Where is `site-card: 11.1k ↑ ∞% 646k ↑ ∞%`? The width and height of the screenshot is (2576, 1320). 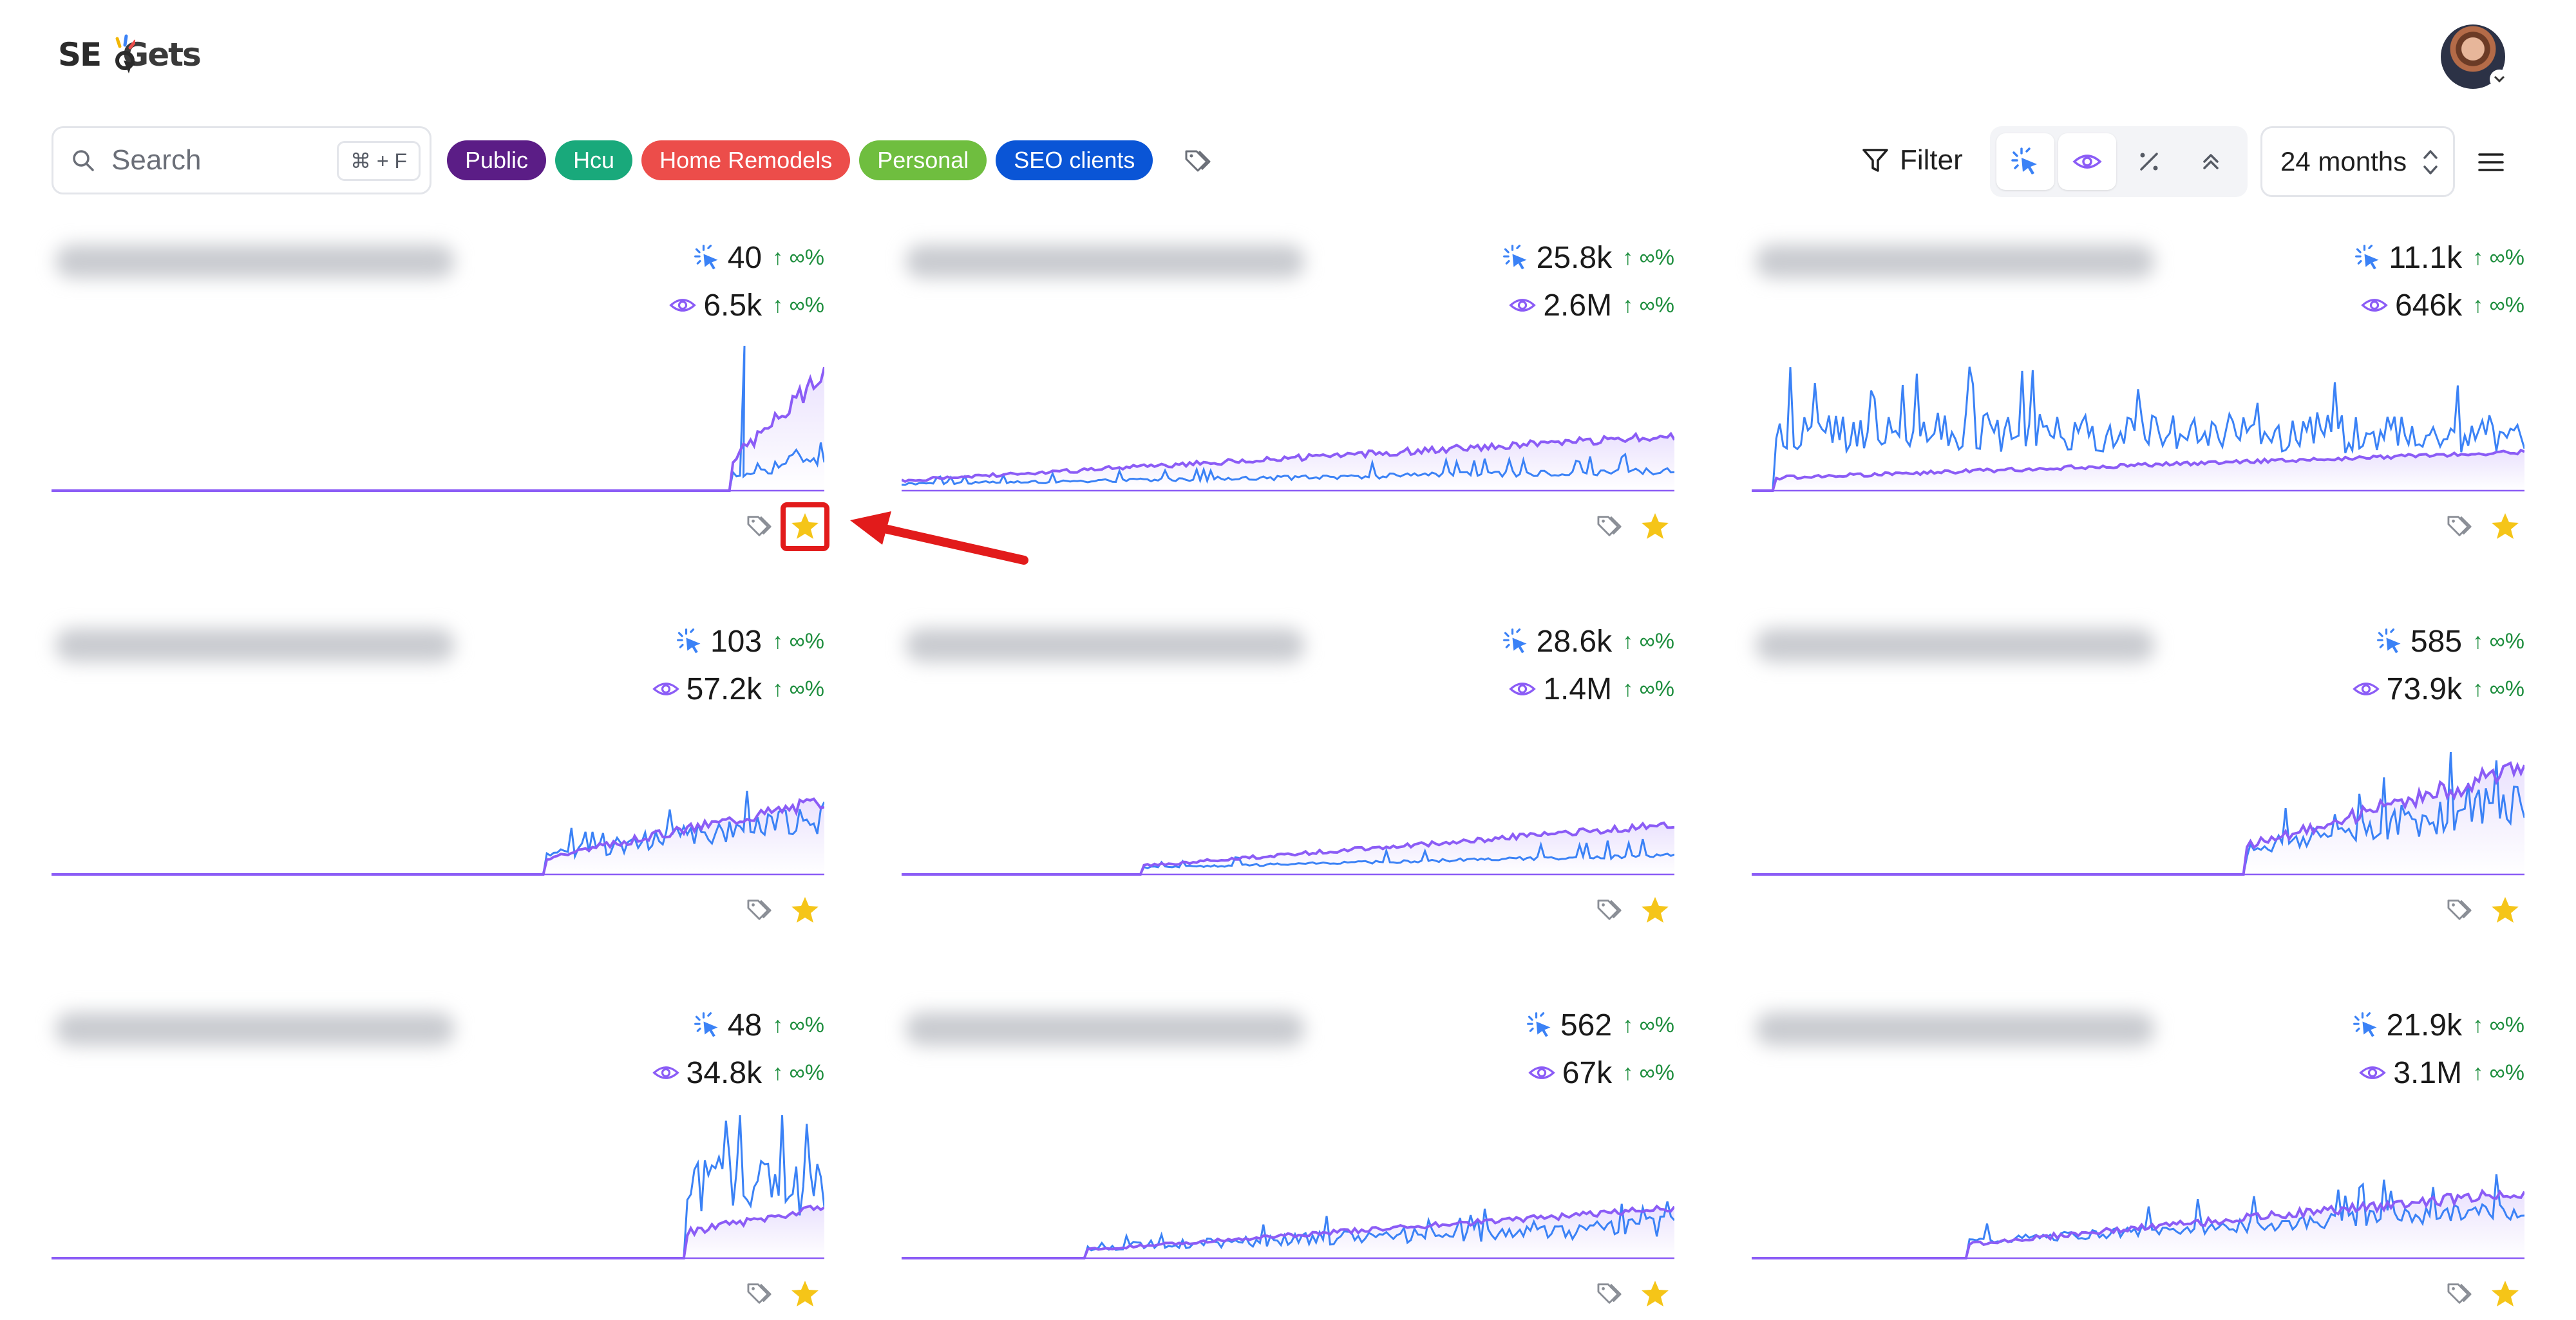 site-card: 11.1k ↑ ∞% 646k ↑ ∞% is located at coordinates (2138, 402).